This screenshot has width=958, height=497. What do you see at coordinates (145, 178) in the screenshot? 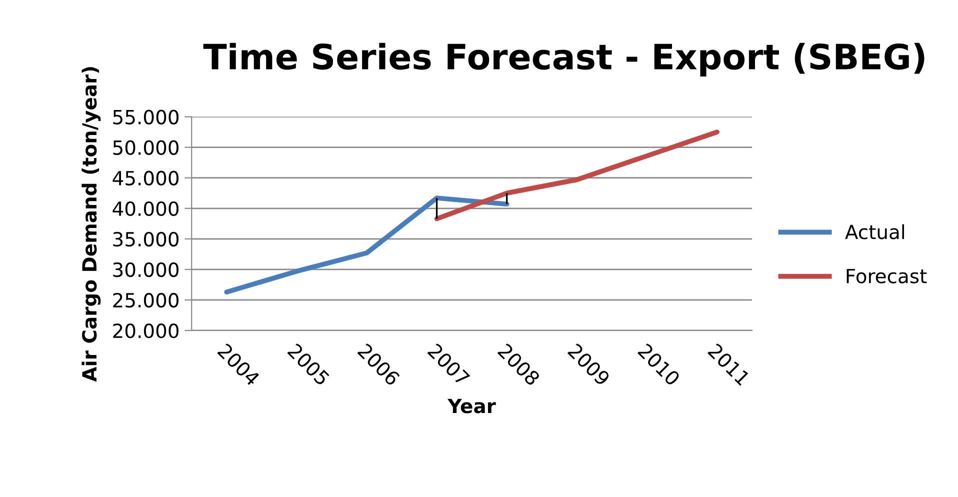
I see `y-tick-label: 45.000` at bounding box center [145, 178].